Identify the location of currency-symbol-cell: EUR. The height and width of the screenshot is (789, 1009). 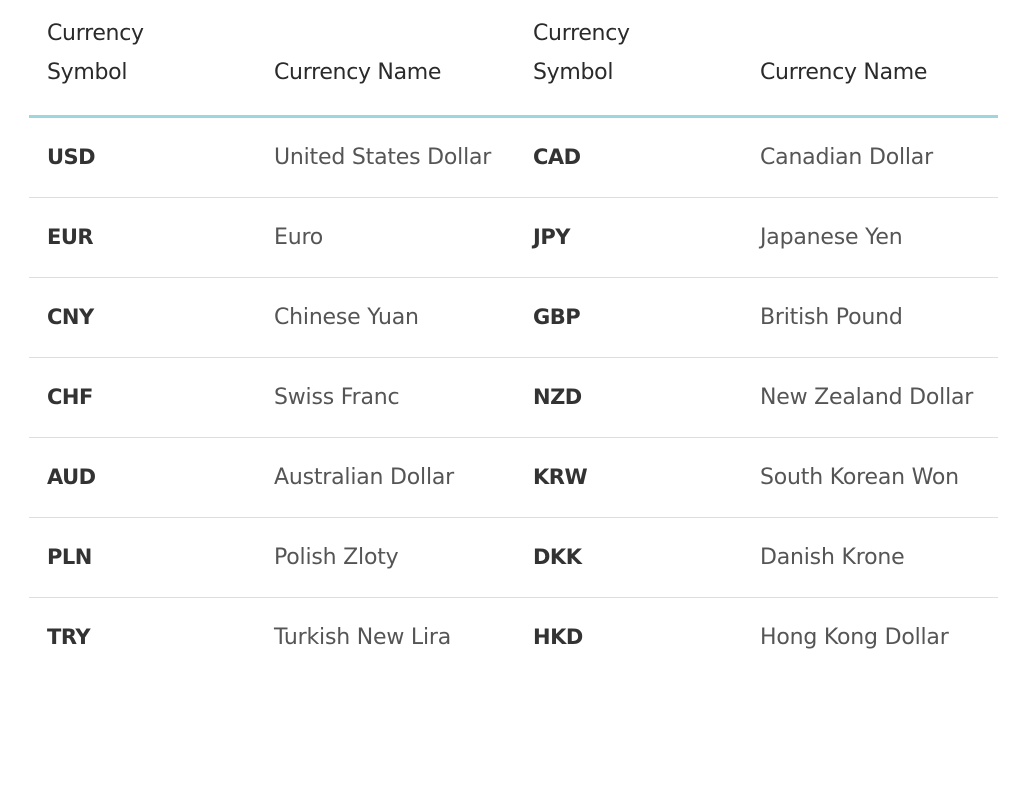
(70, 237).